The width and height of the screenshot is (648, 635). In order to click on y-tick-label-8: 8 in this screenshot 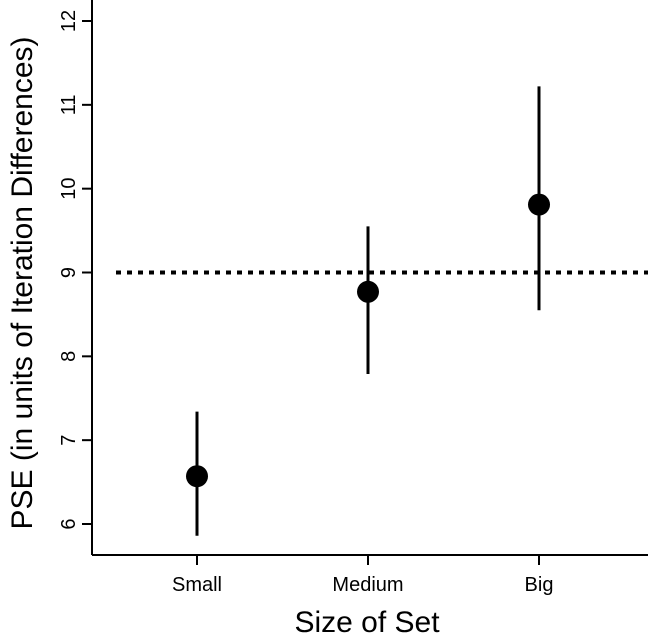, I will do `click(69, 356)`.